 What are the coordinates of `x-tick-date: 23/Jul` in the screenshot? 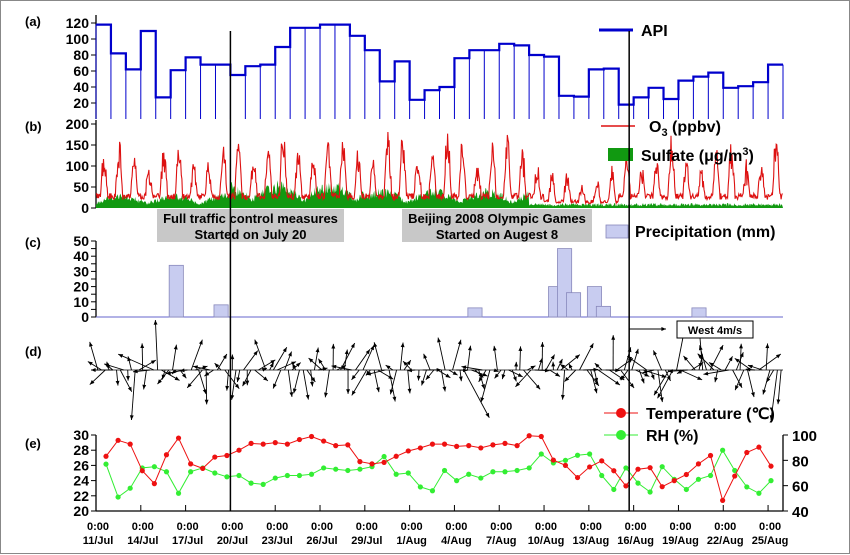 It's located at (277, 541).